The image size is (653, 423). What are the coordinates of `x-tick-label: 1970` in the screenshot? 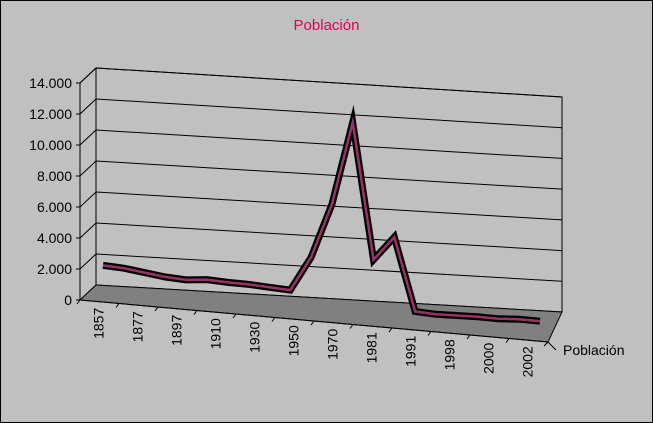 It's located at (333, 344).